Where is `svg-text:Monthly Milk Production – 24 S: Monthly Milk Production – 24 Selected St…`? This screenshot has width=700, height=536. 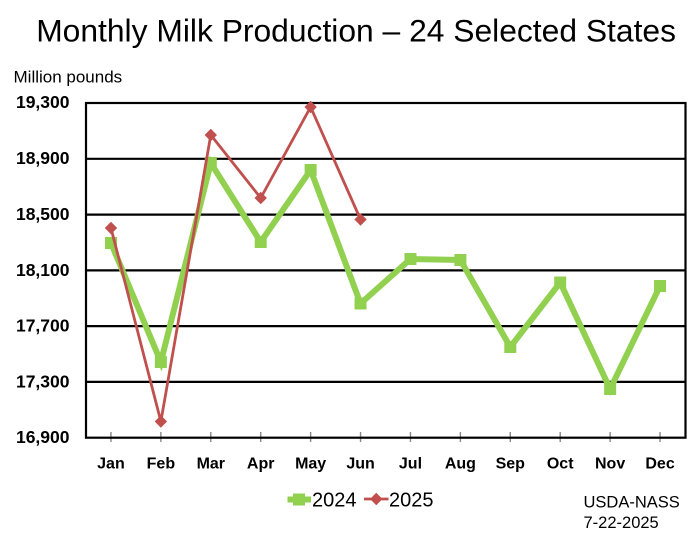 svg-text:Monthly Milk Production – 24 S: Monthly Milk Production – 24 Selected St… is located at coordinates (356, 31).